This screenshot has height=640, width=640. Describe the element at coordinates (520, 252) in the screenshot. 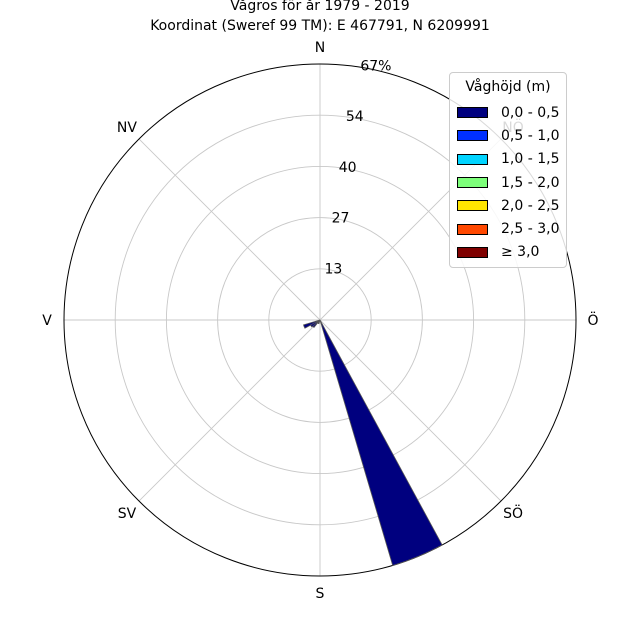

I see `legend-label: ≥ 3,0` at that location.